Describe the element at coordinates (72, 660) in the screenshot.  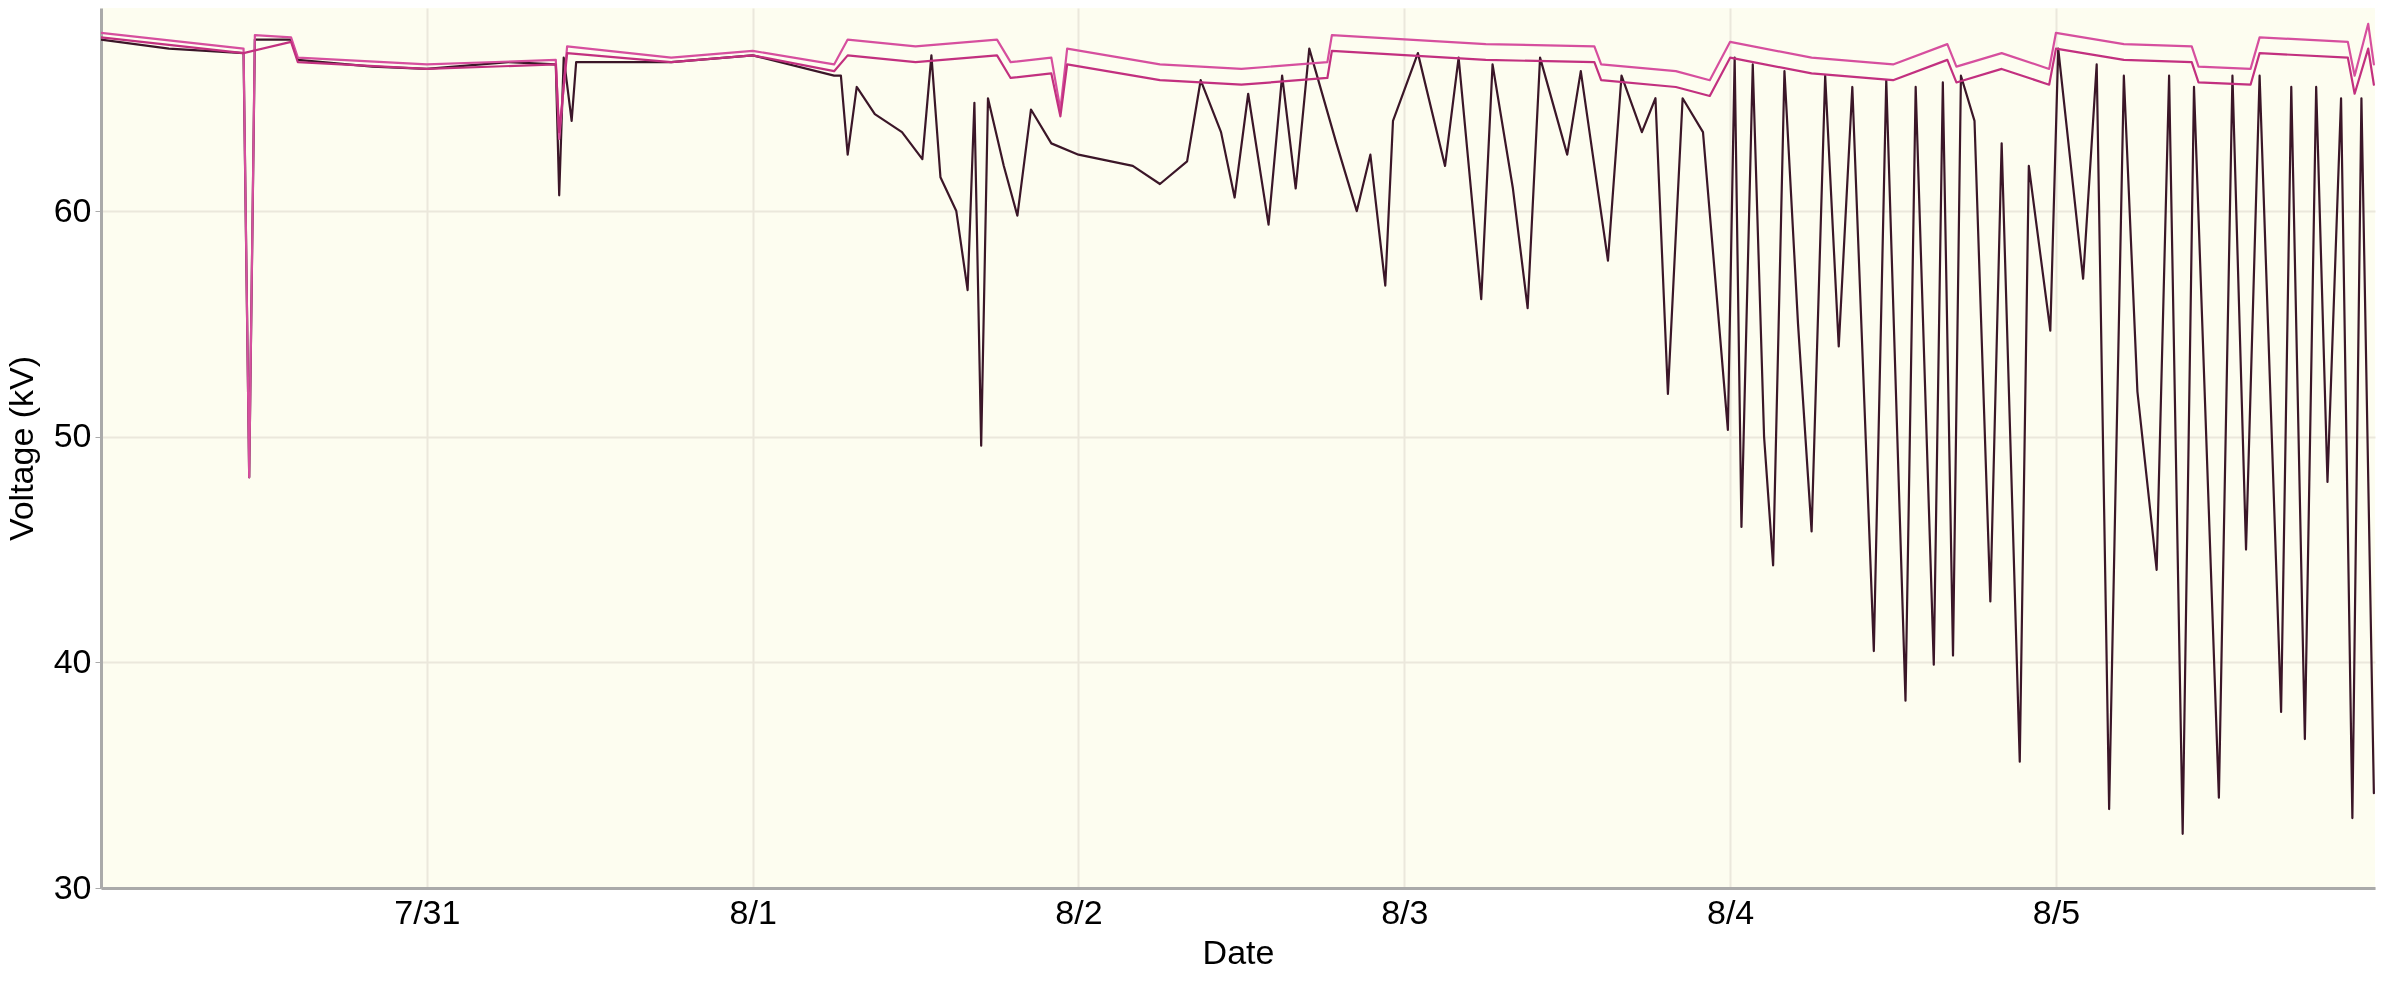
I see `y-tick-label: 40` at that location.